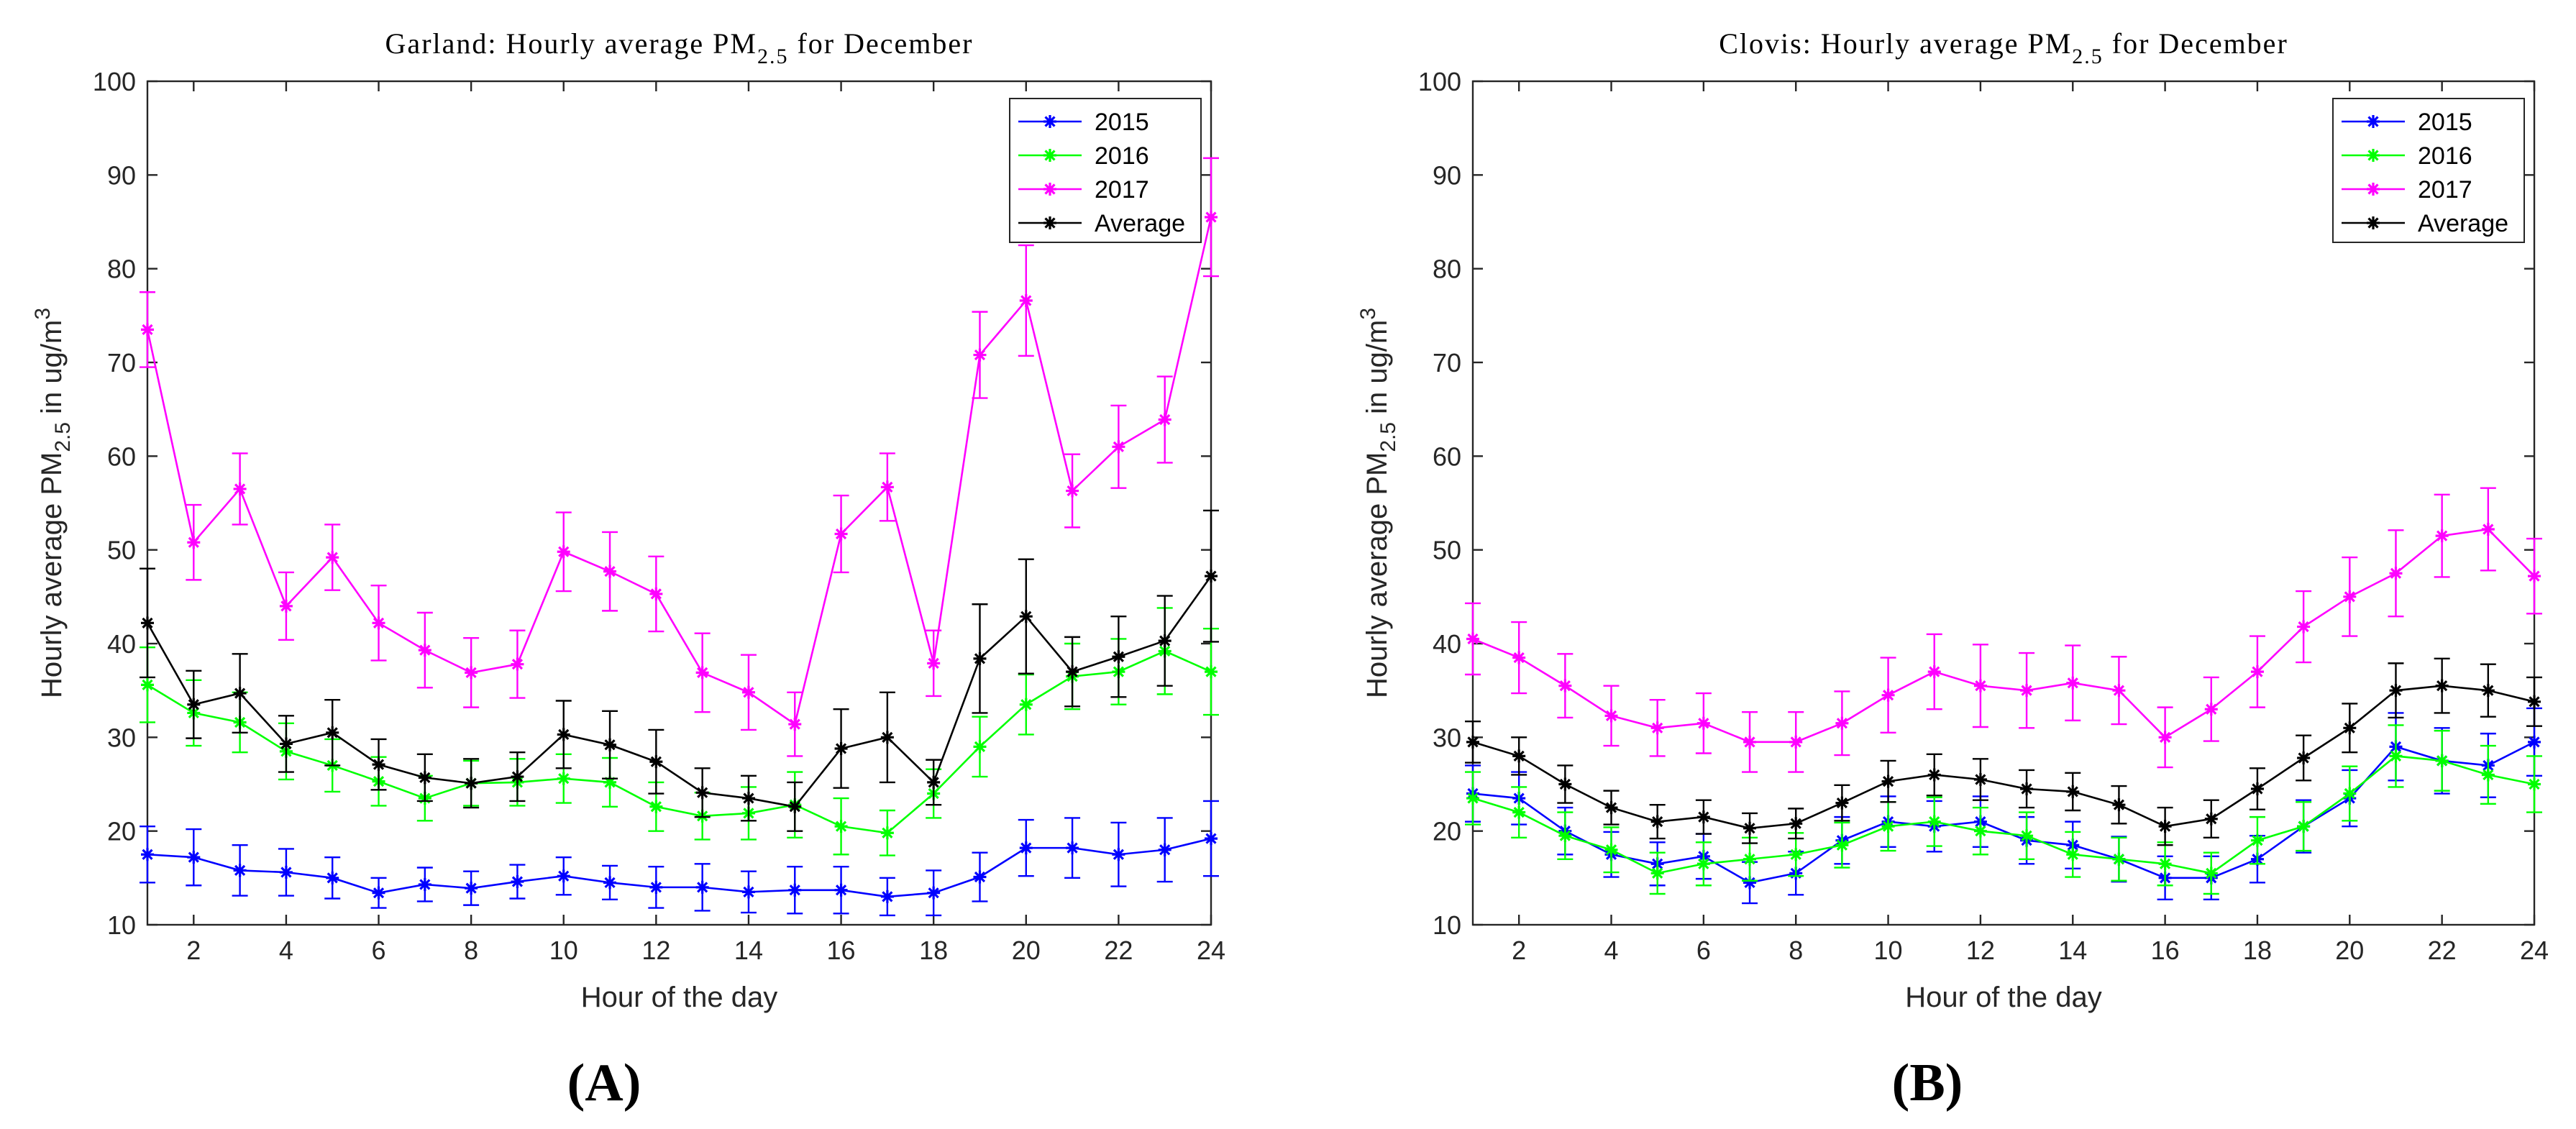 The height and width of the screenshot is (1129, 2576). Describe the element at coordinates (43, 314) in the screenshot. I see `y-axis-label-sup: 3` at that location.